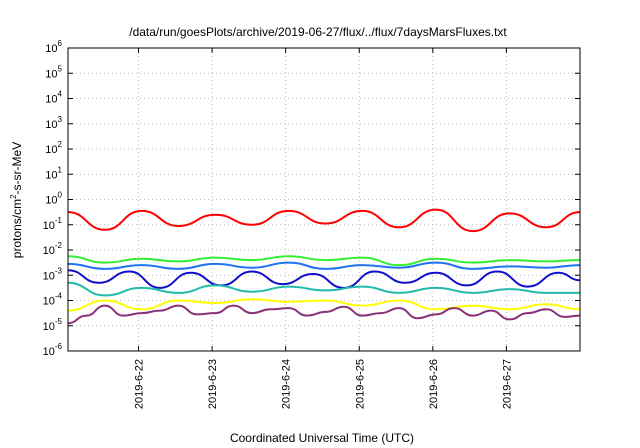 This screenshot has width=640, height=448. I want to click on x-tick-label: 2019-6-22, so click(140, 384).